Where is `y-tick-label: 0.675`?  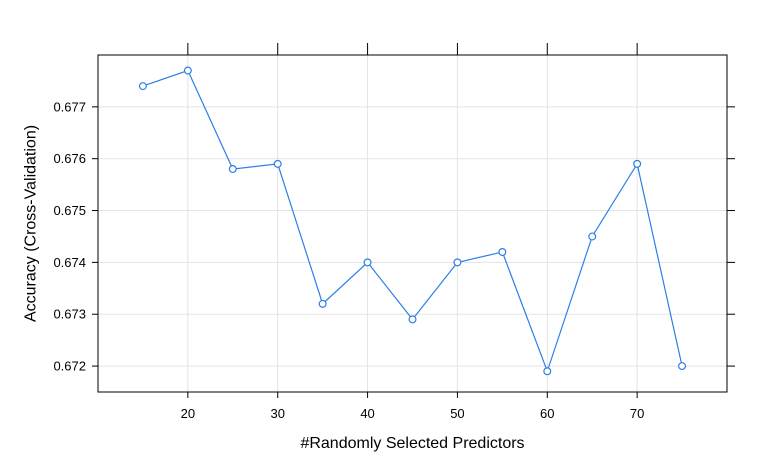
y-tick-label: 0.675 is located at coordinates (69, 210).